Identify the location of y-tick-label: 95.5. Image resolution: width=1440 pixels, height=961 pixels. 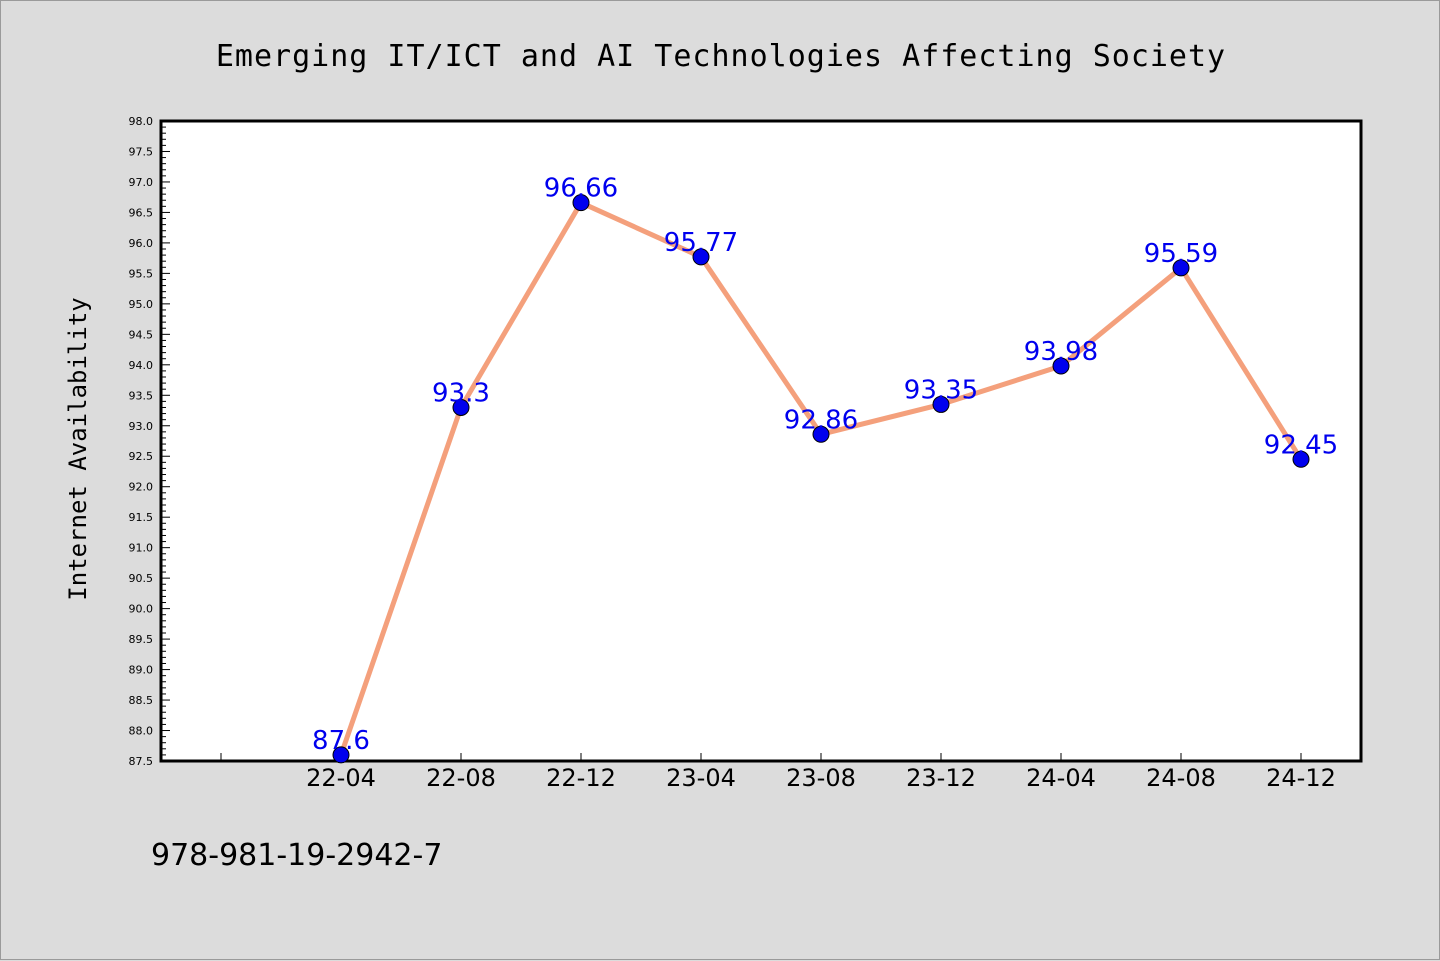
(141, 273).